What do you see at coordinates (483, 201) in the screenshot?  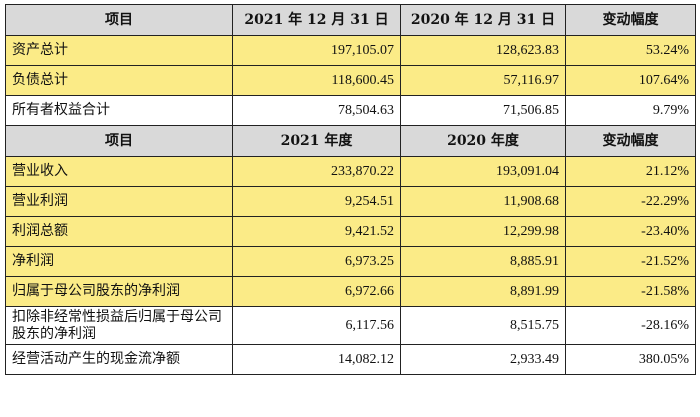 I see `value-2020: 11,908.68` at bounding box center [483, 201].